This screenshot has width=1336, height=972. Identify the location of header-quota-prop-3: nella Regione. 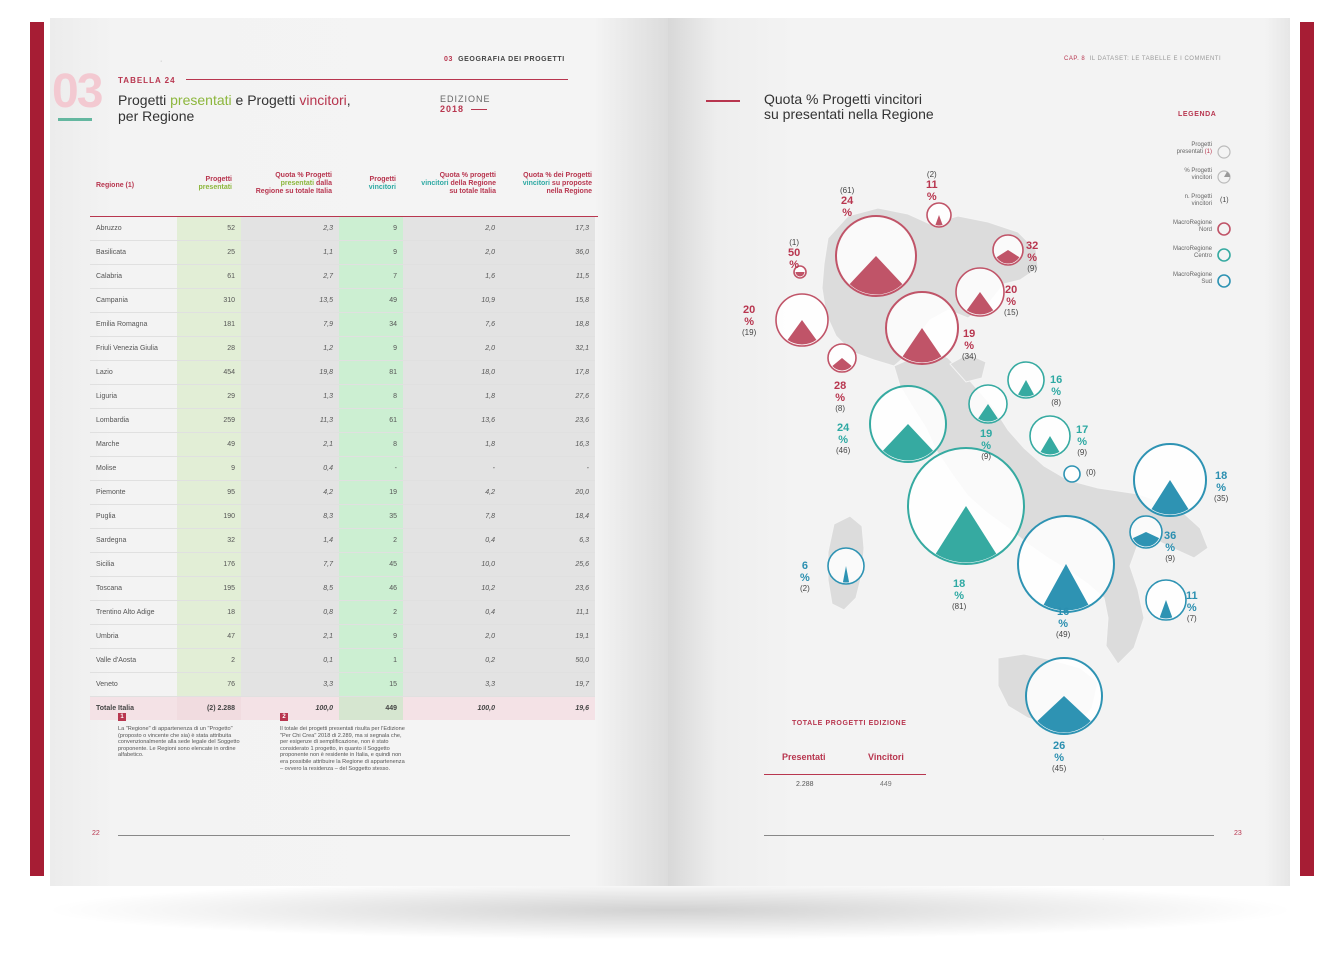
(569, 191).